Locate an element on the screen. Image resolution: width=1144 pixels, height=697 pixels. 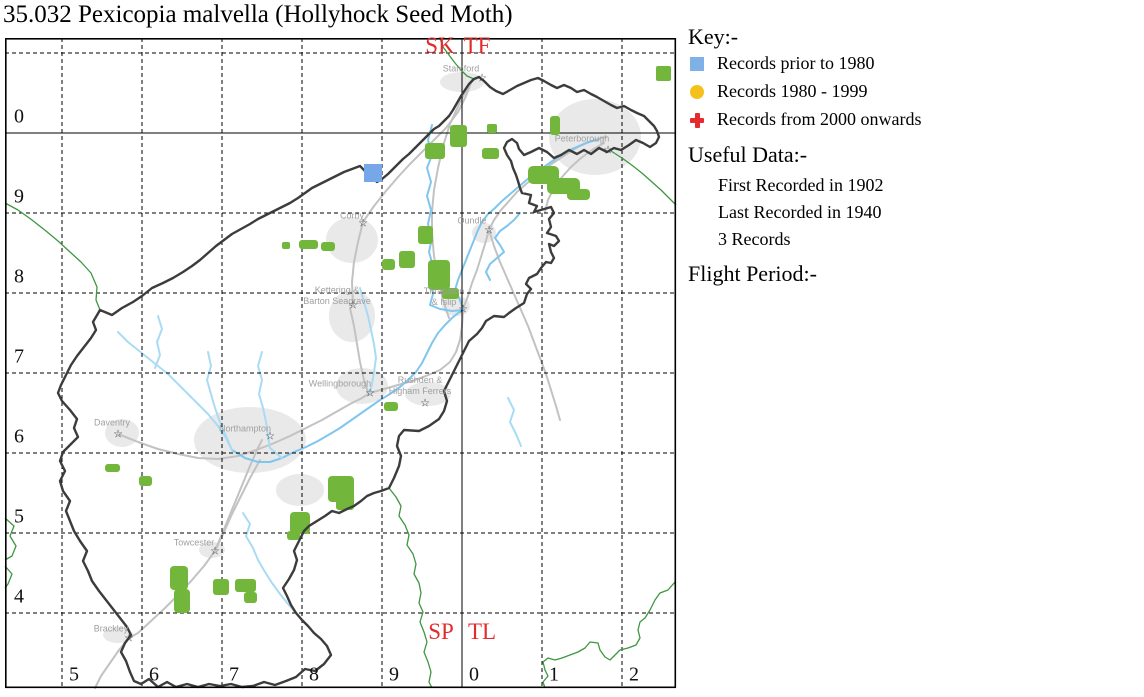
first-recorded-line: First Recorded in 1902 is located at coordinates (801, 185).